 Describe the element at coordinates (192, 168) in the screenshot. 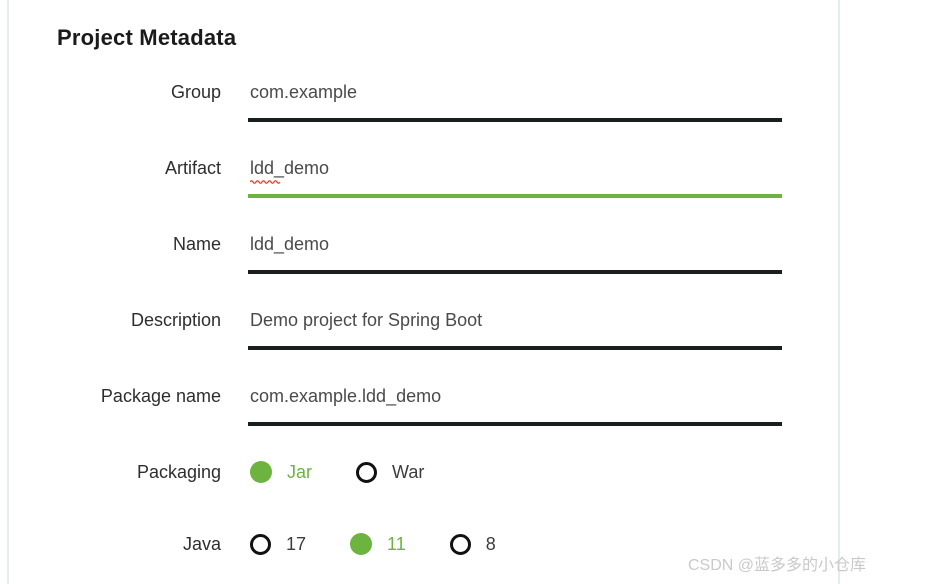

I see `artifact-label: Artifact` at that location.